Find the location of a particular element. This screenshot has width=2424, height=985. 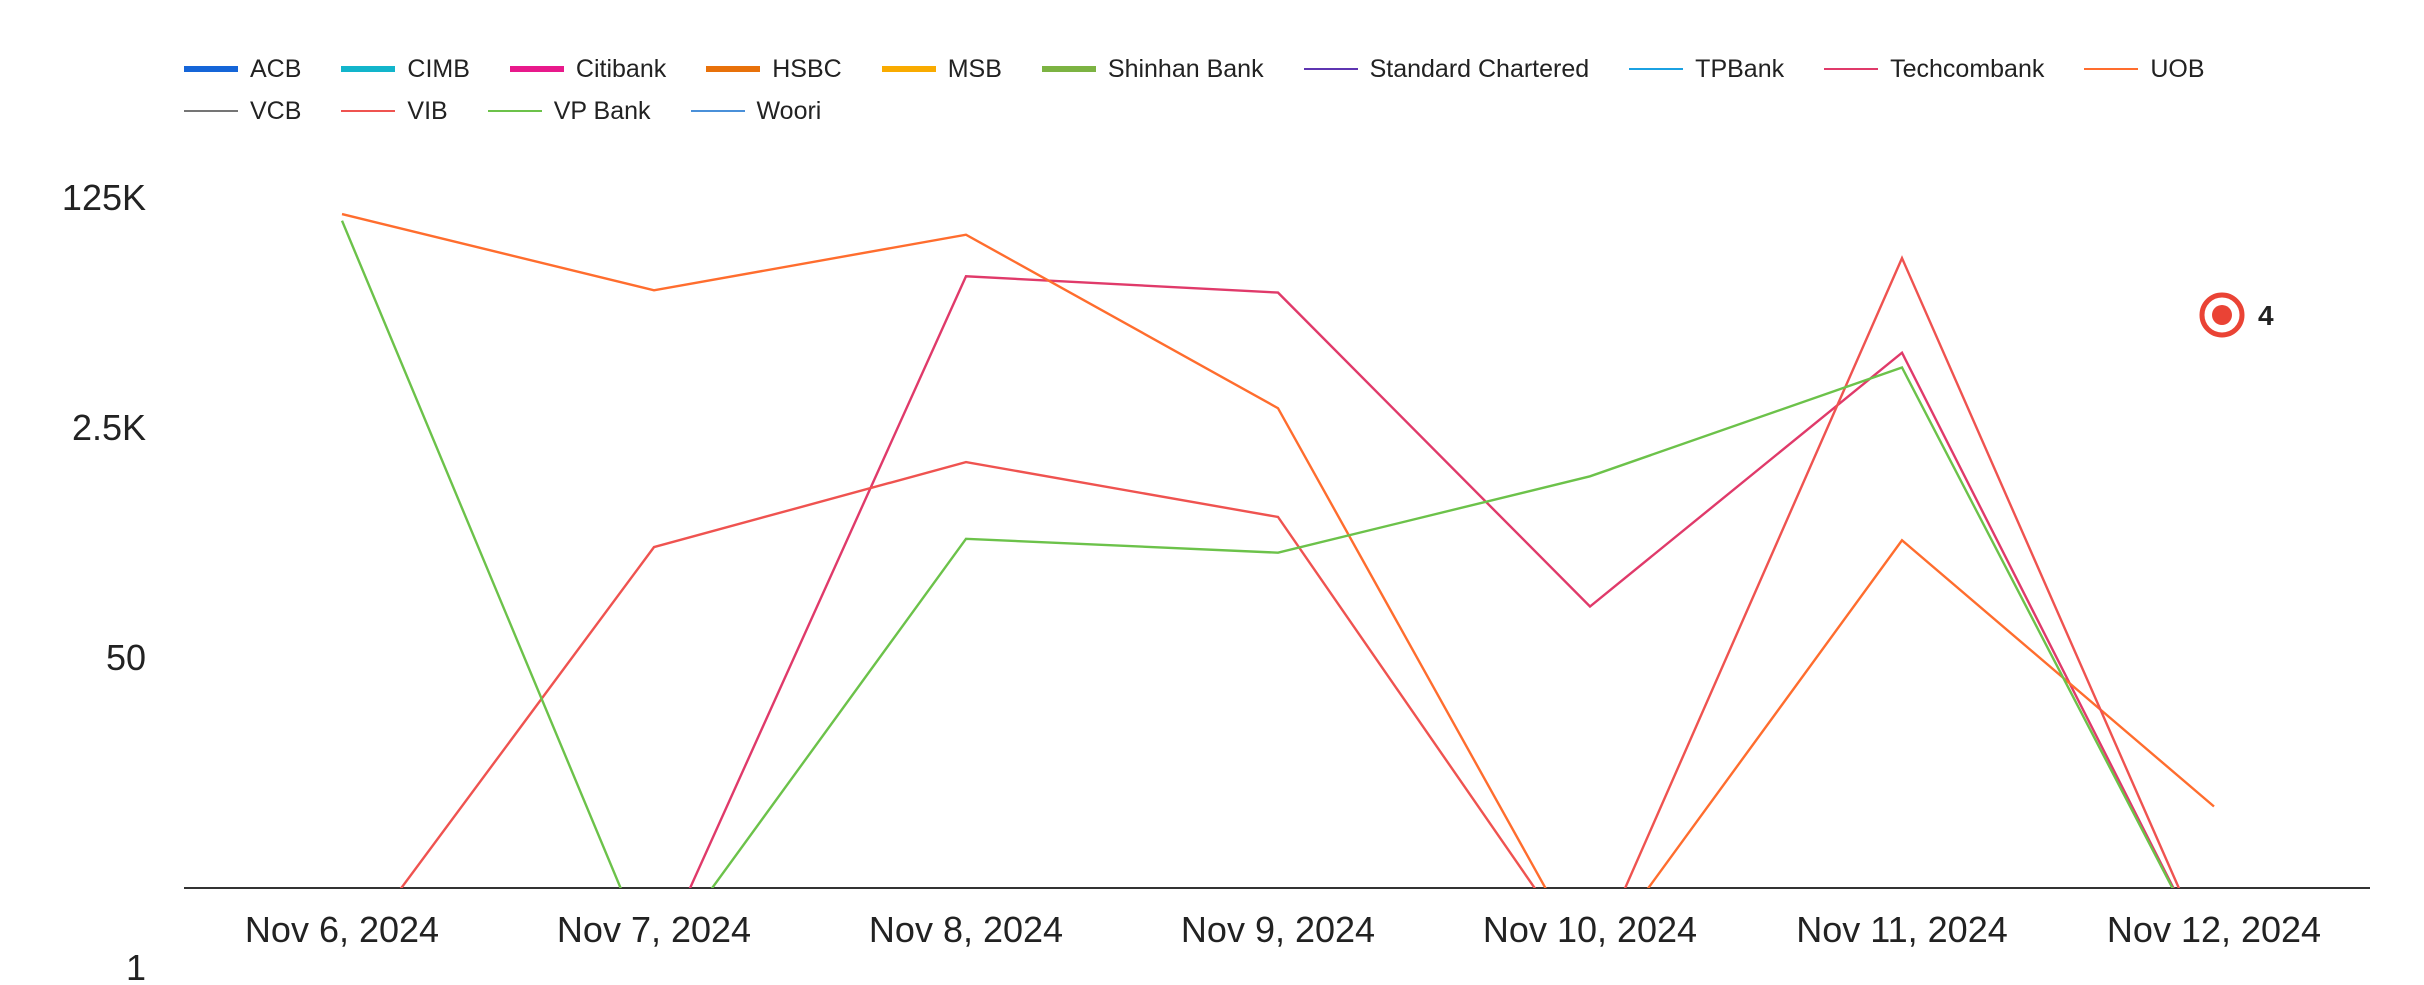

legend-item-techcombank: Techcombank is located at coordinates (1934, 69).